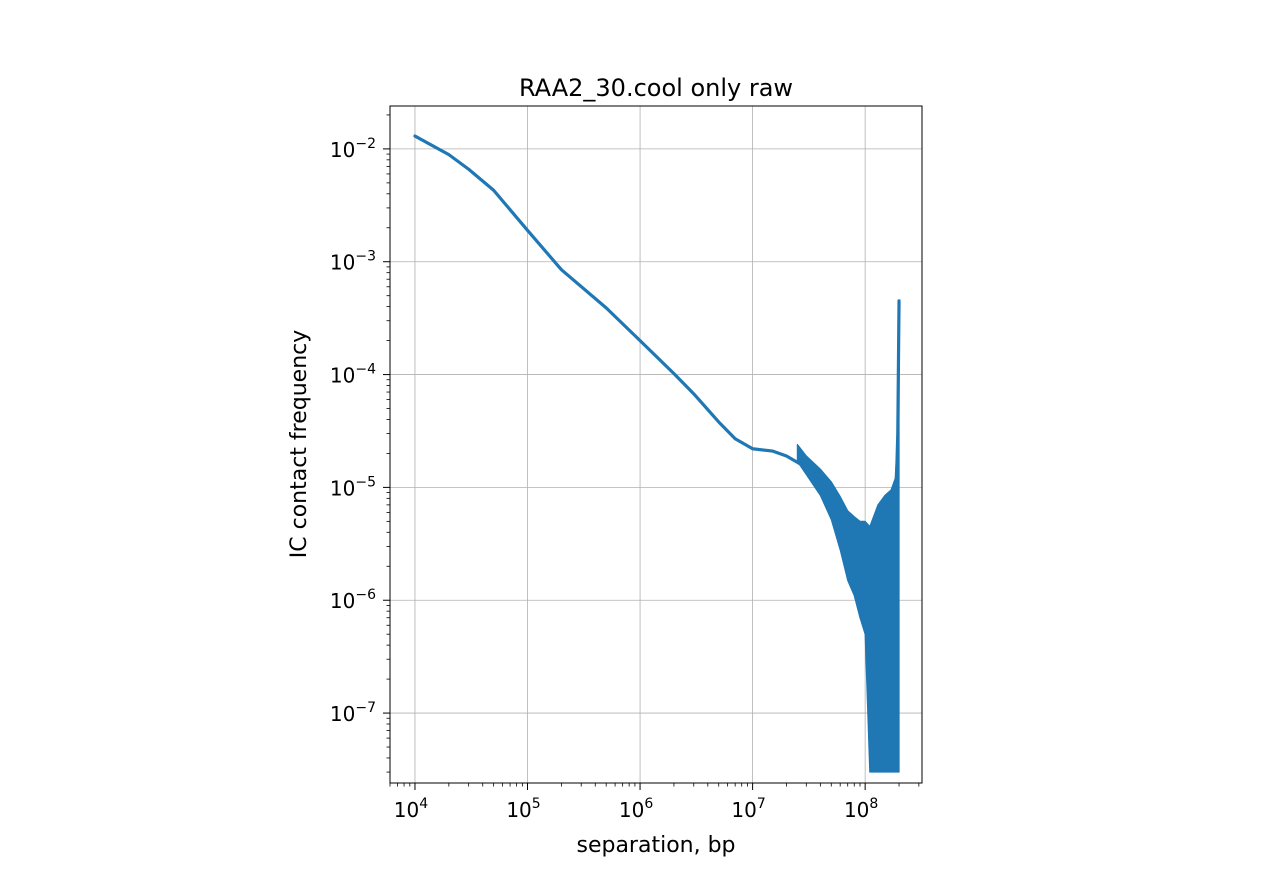  I want to click on y-tick-label: 10⁻⁶, so click(353, 600).